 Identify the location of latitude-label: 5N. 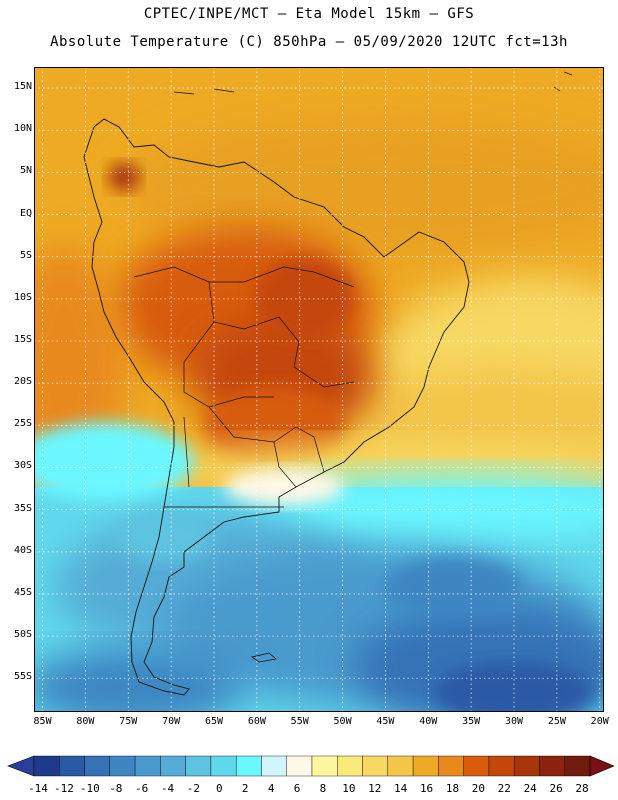
(25, 171).